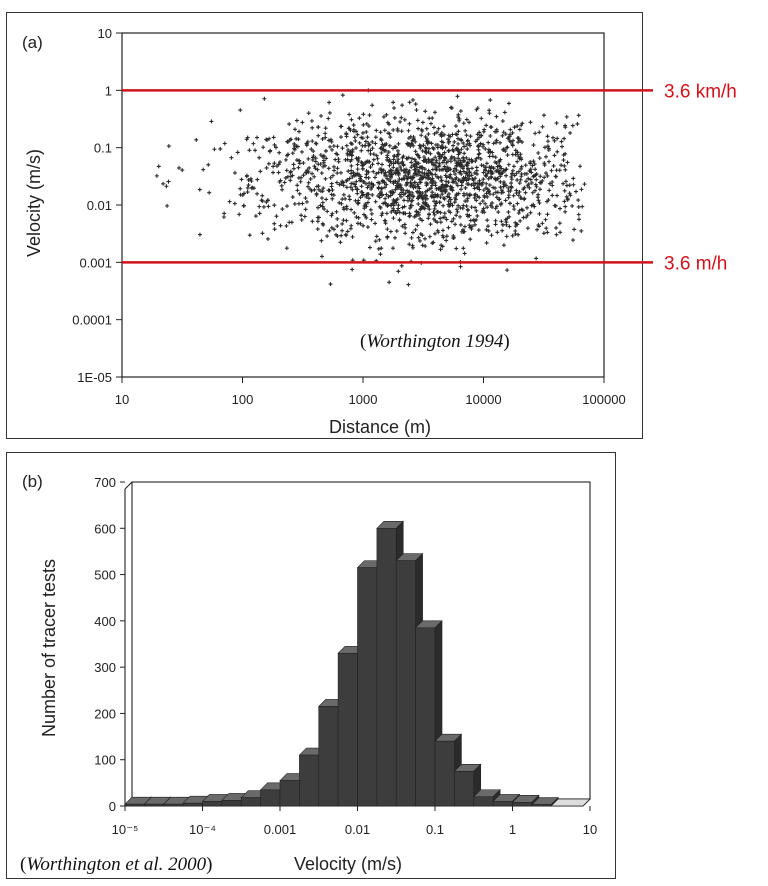  I want to click on x-tick-label-b: 10⁻⁵, so click(125, 829).